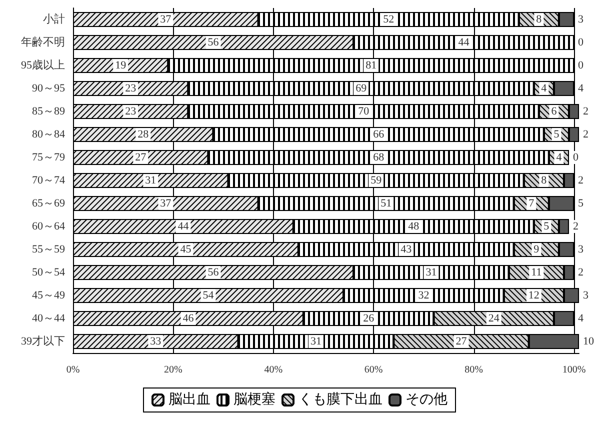  I want to click on legend-label: 脳梗塞, so click(255, 400).